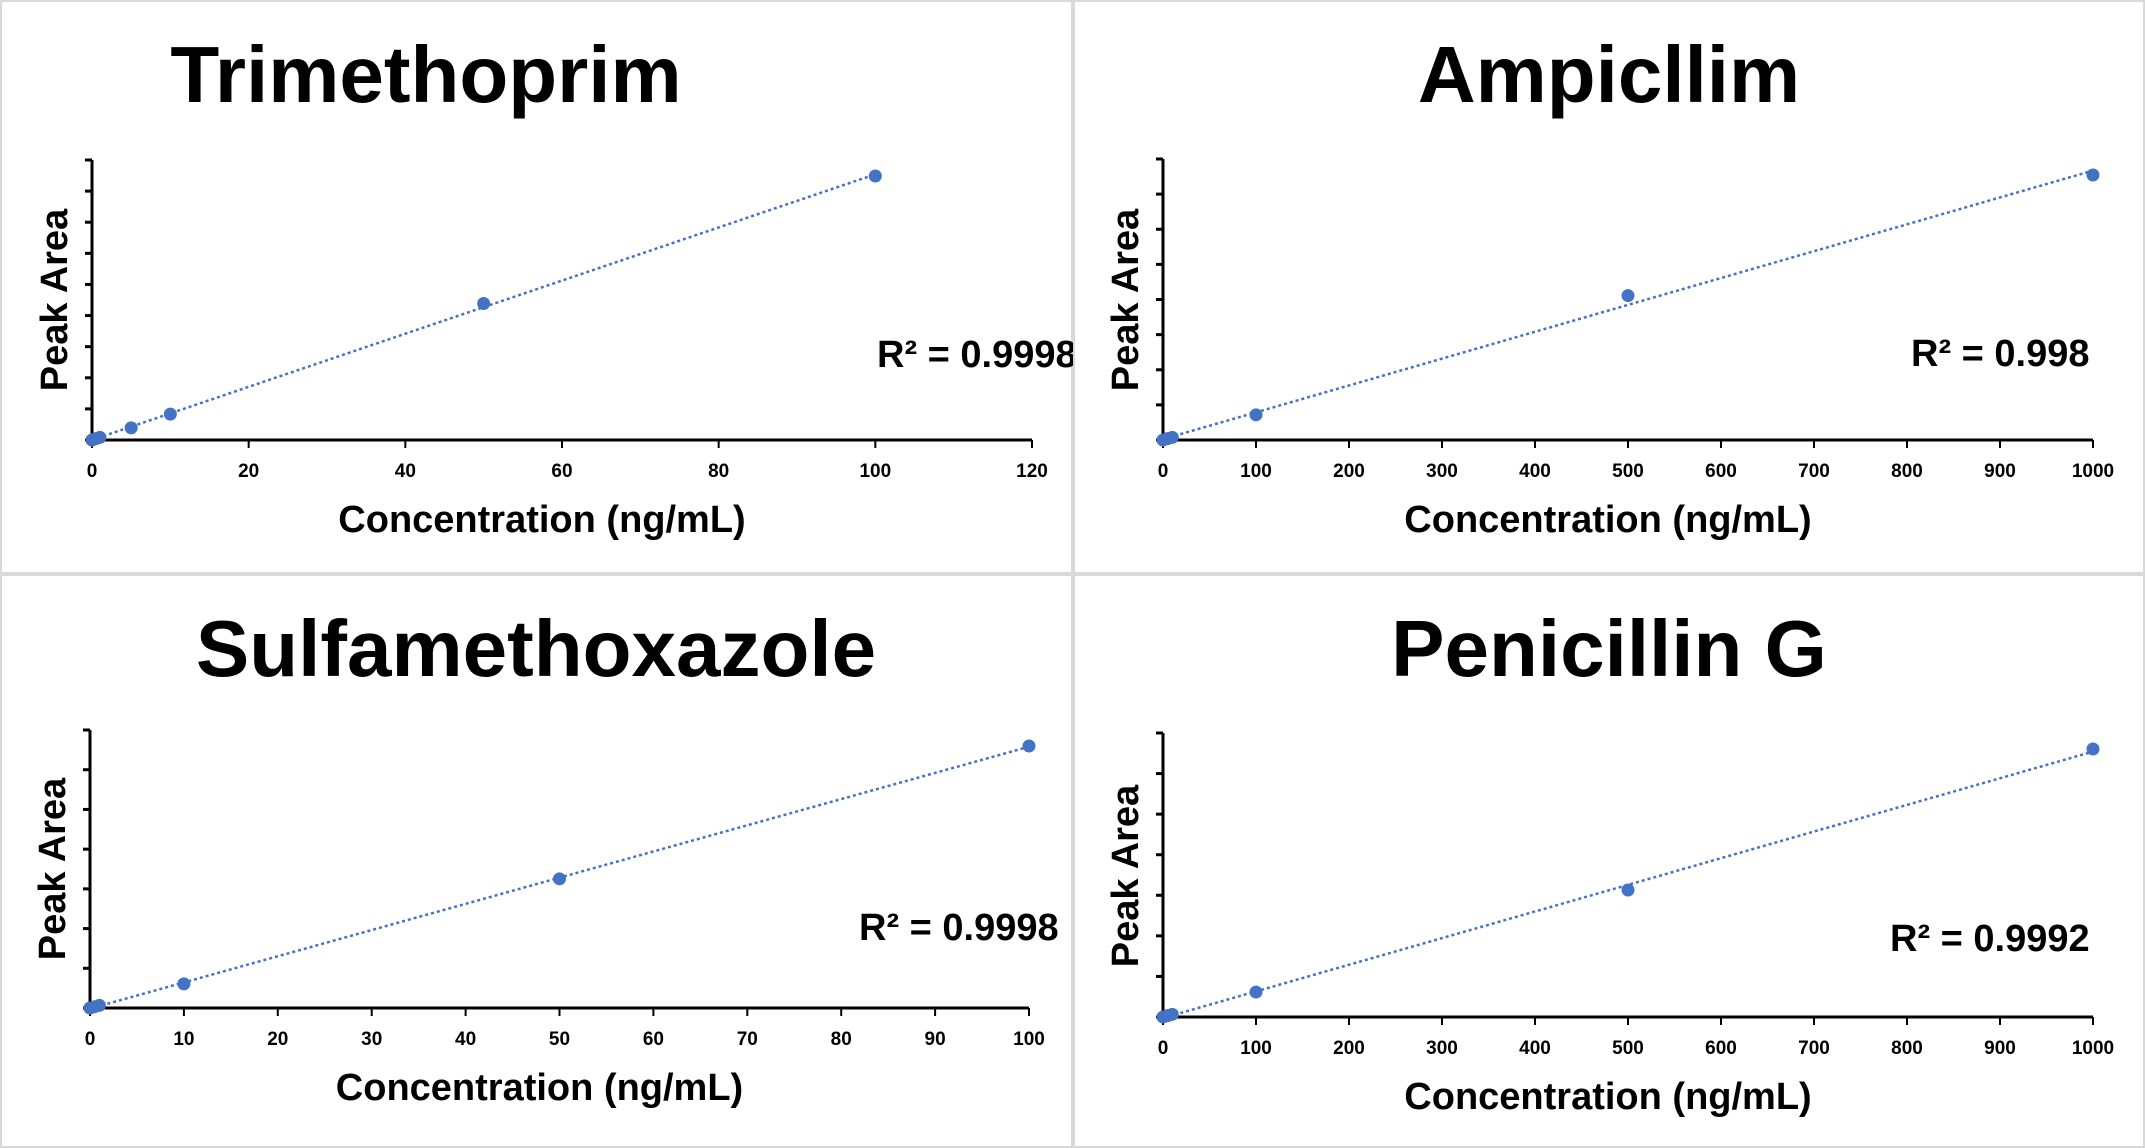 The height and width of the screenshot is (1148, 2145). I want to click on x-tick-label: 90, so click(935, 1039).